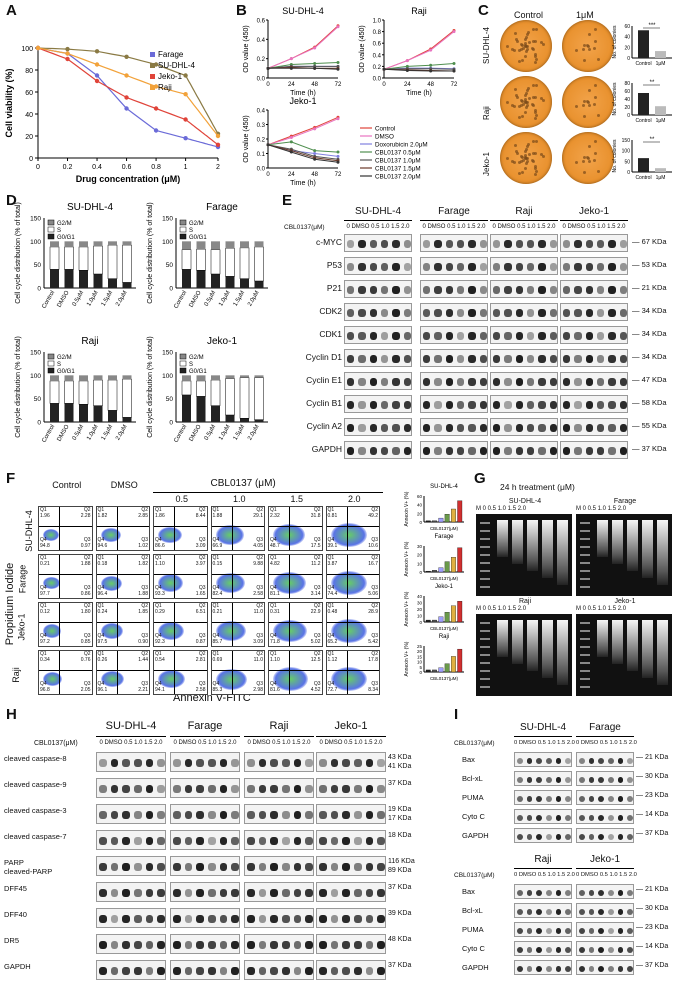 The image size is (679, 992). I want to click on flow-plot: Q1 0.31 Q2 22.9 Q4 71.8 Q3 5.02, so click(295, 624).